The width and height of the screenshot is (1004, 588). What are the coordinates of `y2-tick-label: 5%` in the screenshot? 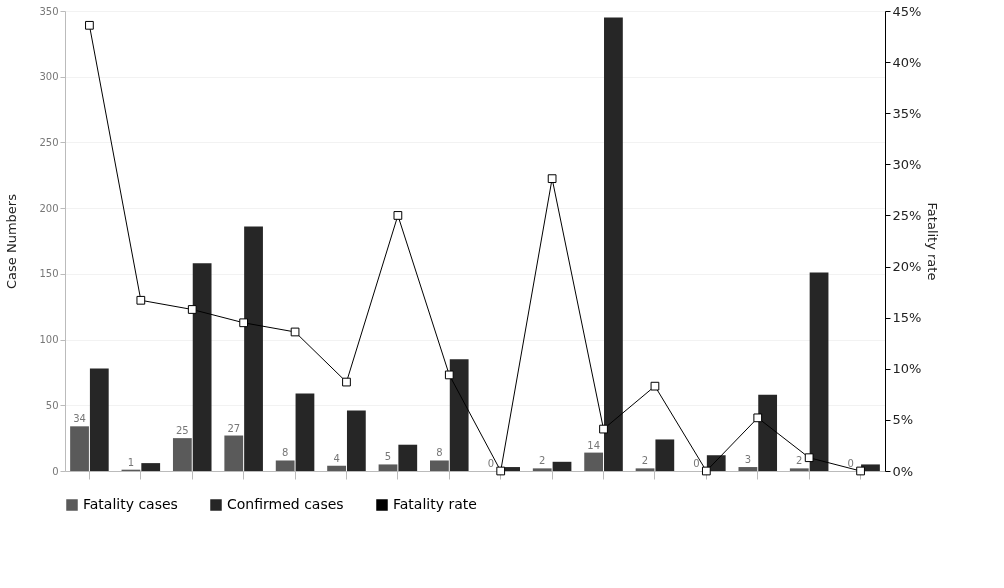 It's located at (903, 420).